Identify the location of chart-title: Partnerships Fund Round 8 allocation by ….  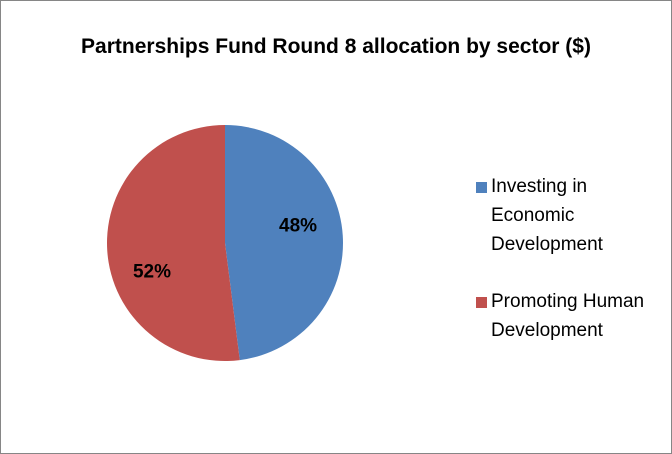
(336, 46).